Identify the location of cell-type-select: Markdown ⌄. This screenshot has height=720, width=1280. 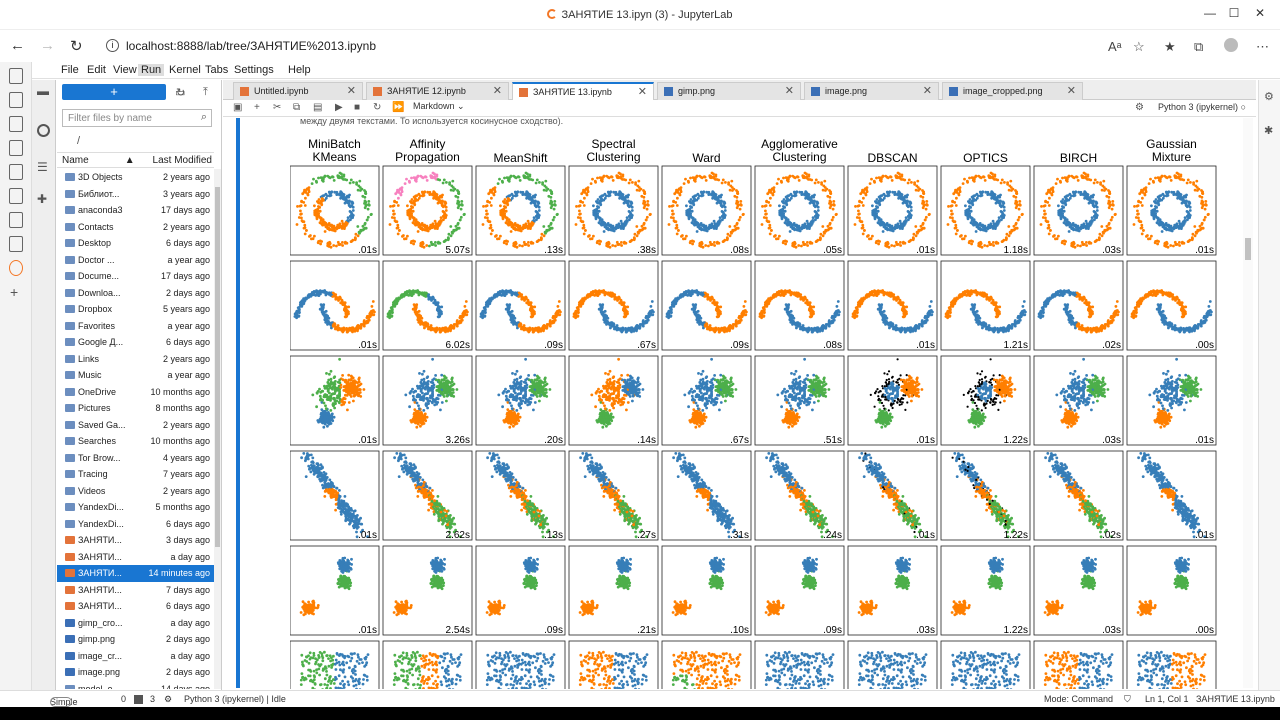
(439, 106).